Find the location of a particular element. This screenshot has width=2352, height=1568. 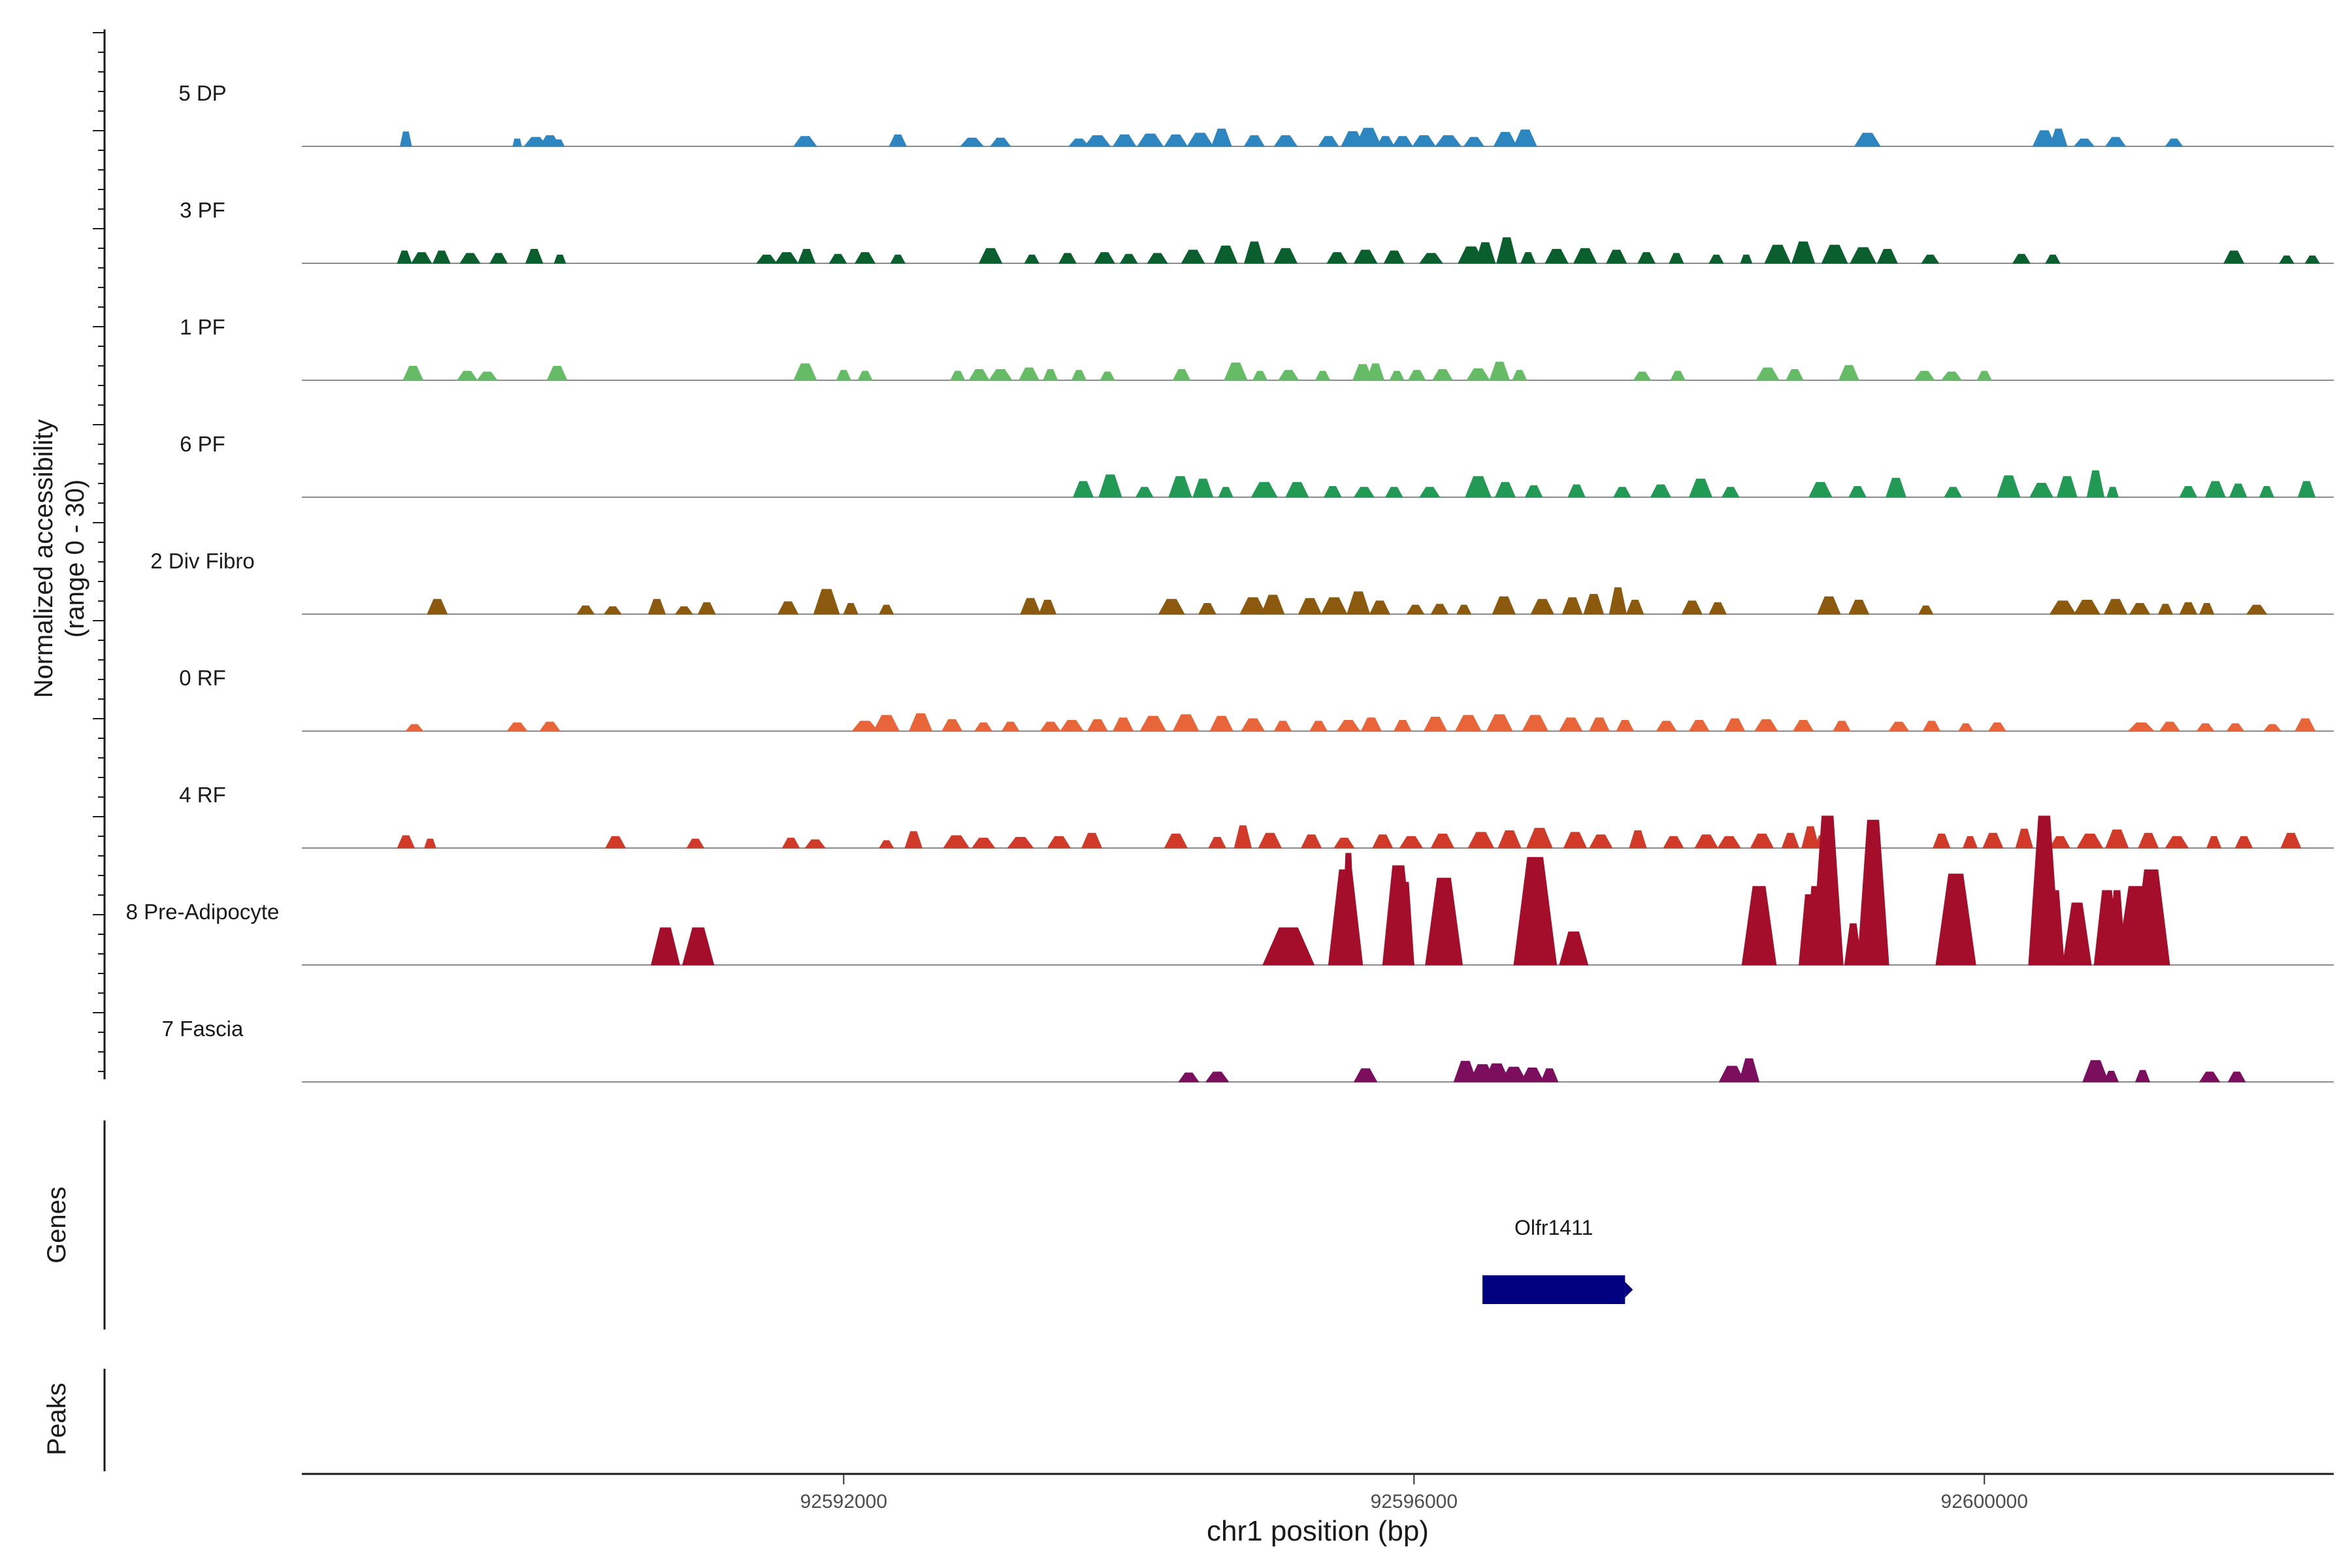

track-8-pre-adipocyte: 8 Pre-Adipocyte is located at coordinates (1230, 890).